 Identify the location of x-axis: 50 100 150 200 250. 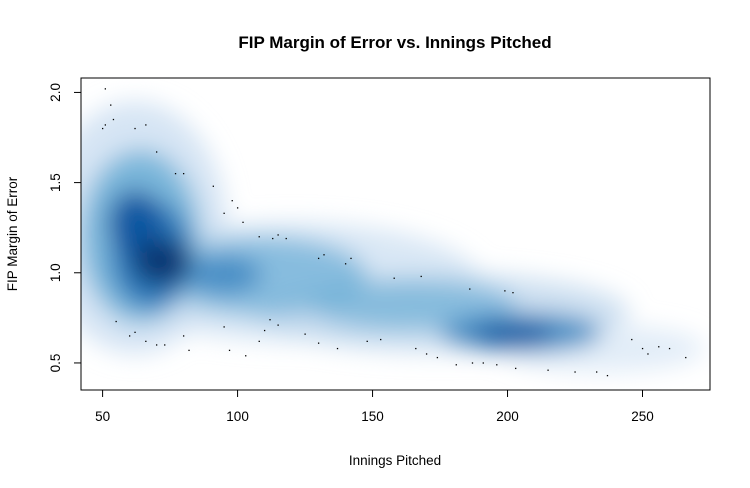
(374, 406).